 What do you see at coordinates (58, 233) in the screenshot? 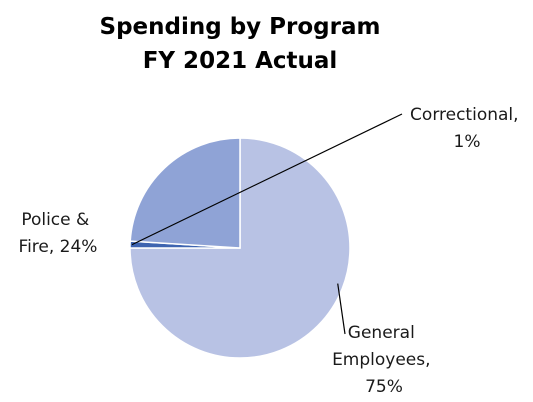
I see `data-label-police-fire: Police & Fire, 24%` at bounding box center [58, 233].